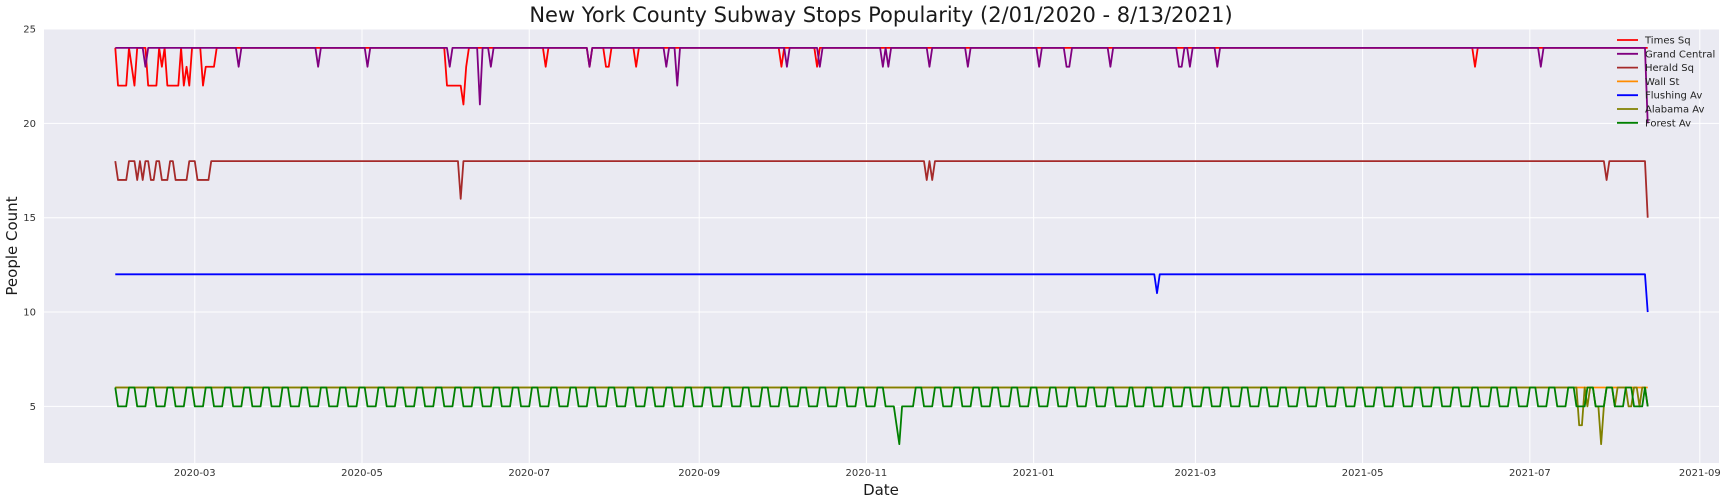 This screenshot has width=1724, height=504. What do you see at coordinates (12, 245) in the screenshot?
I see `y-axis-label: People Count` at bounding box center [12, 245].